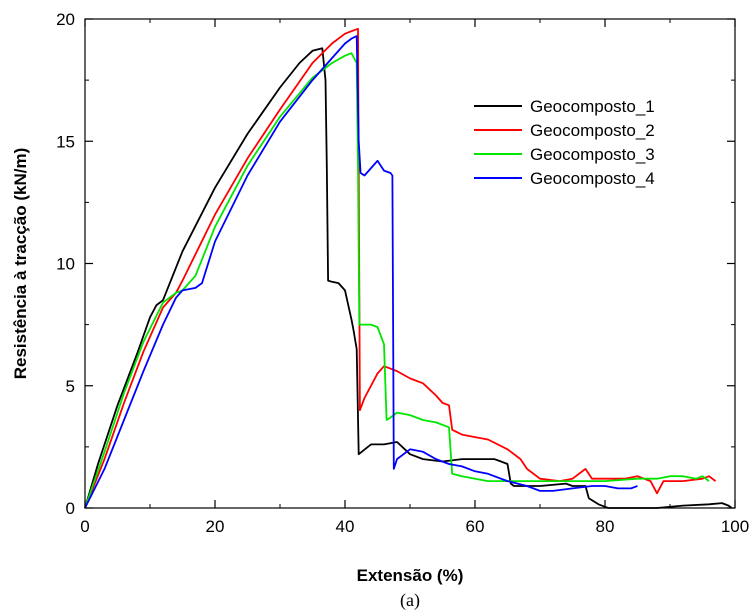  I want to click on y-axis-title: Resistência à tracção (kN/m), so click(20, 264).